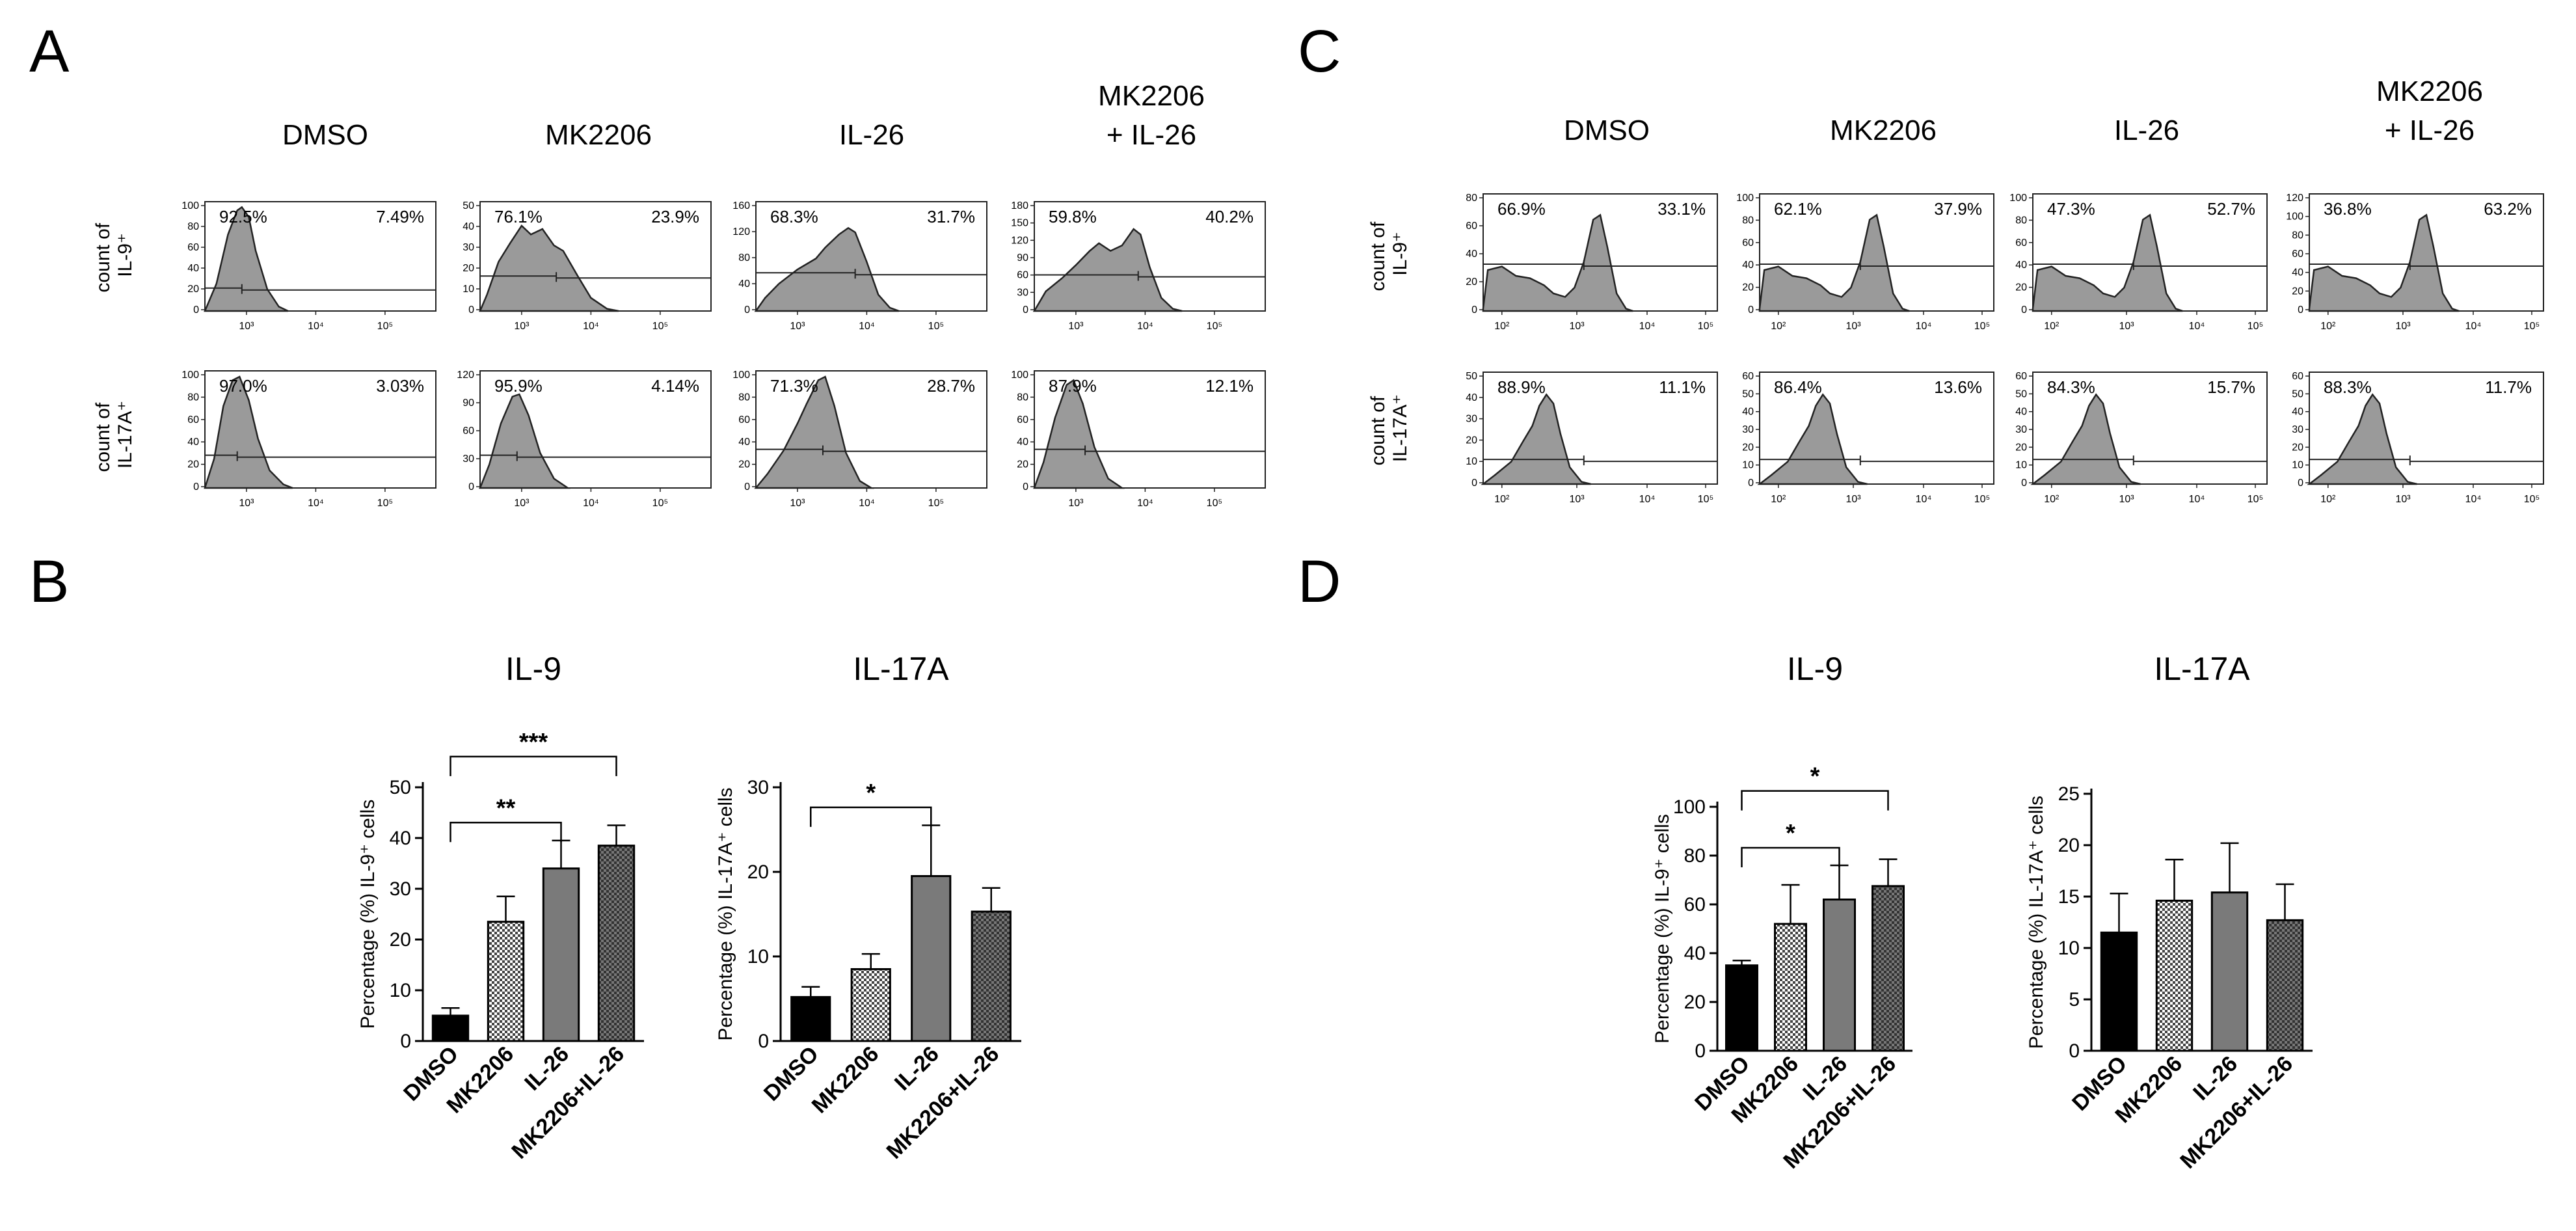 Image resolution: width=2576 pixels, height=1231 pixels. I want to click on left-percentage: 62.1%, so click(1798, 209).